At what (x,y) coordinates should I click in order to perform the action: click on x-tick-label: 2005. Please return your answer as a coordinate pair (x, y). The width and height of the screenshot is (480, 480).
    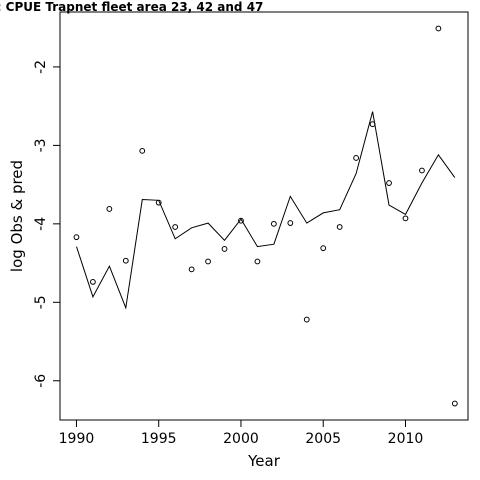
    Looking at the image, I should click on (323, 439).